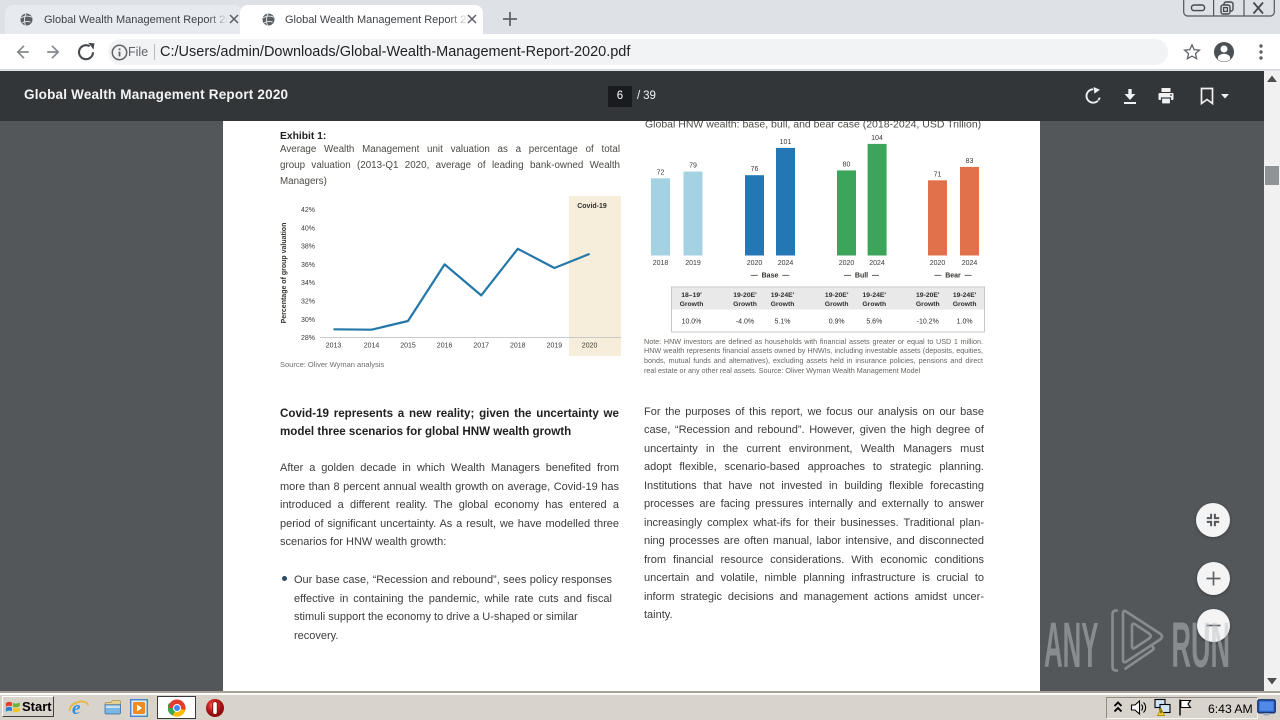 The height and width of the screenshot is (720, 1280). Describe the element at coordinates (308, 320) in the screenshot. I see `svg-text: 30%` at that location.